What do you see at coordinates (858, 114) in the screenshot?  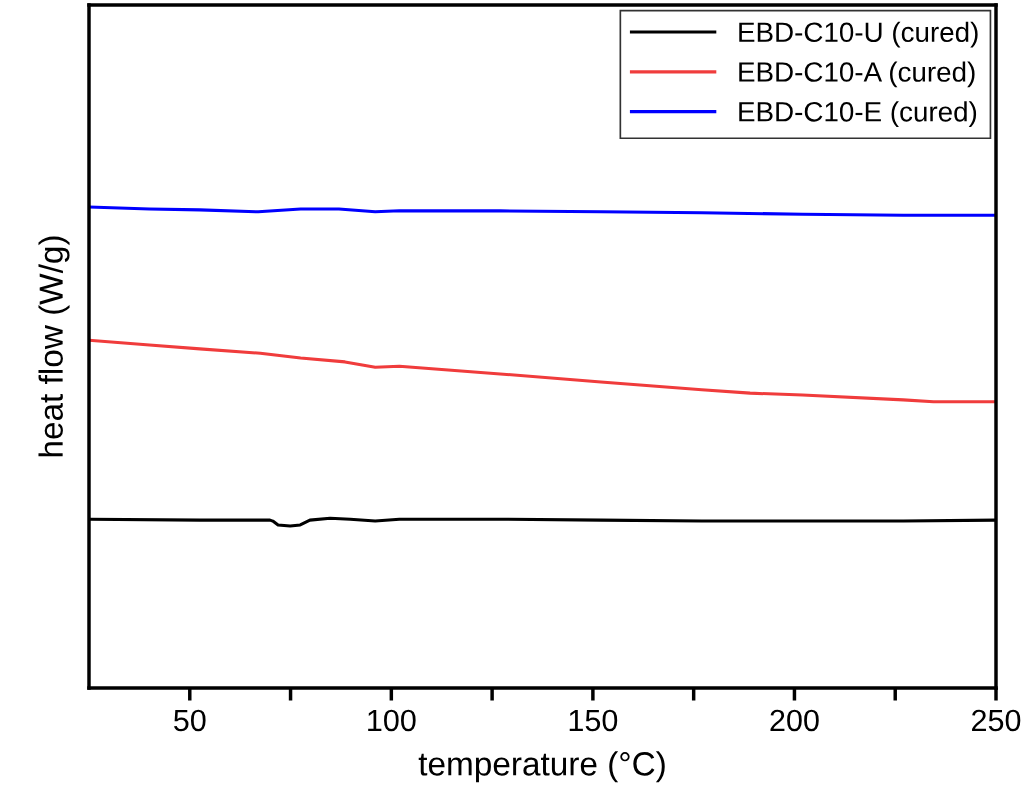 I see `legend-label: EBD-C10-E (cured)` at bounding box center [858, 114].